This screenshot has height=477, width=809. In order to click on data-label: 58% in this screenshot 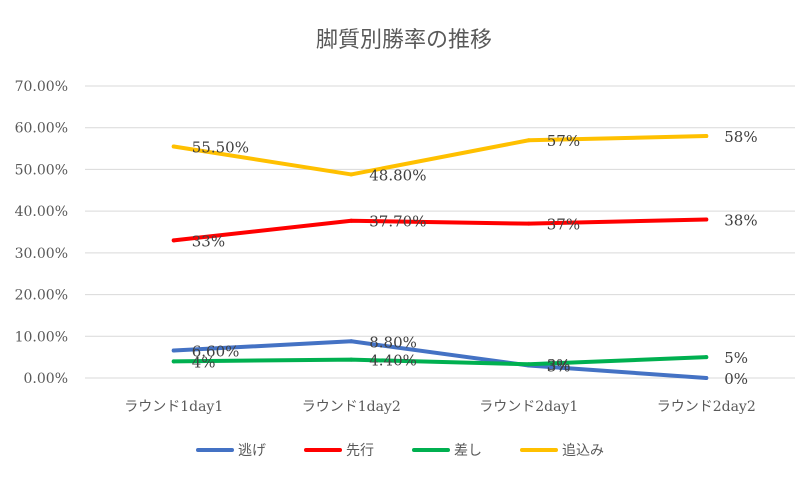, I will do `click(740, 137)`.